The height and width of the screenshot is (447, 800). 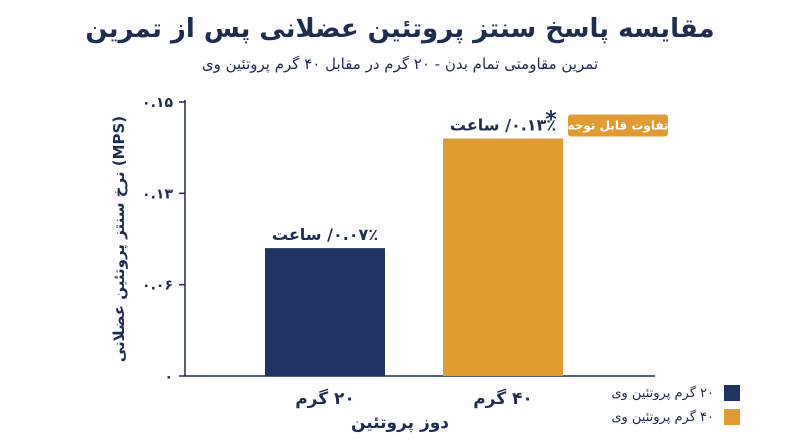 I want to click on legend-label-20g: ۲۰ گرم پروتئین وی, so click(x=662, y=393).